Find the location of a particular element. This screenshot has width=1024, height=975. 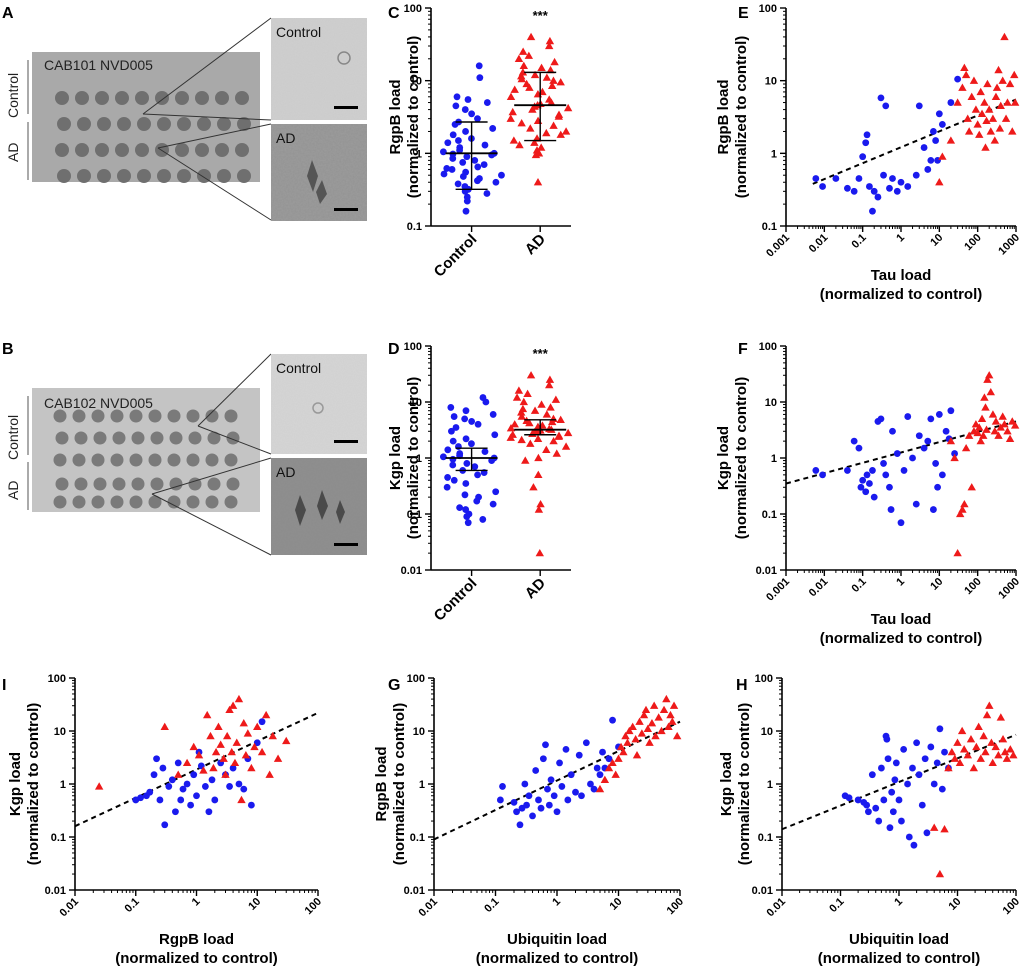

category-label: AD is located at coordinates (535, 588).